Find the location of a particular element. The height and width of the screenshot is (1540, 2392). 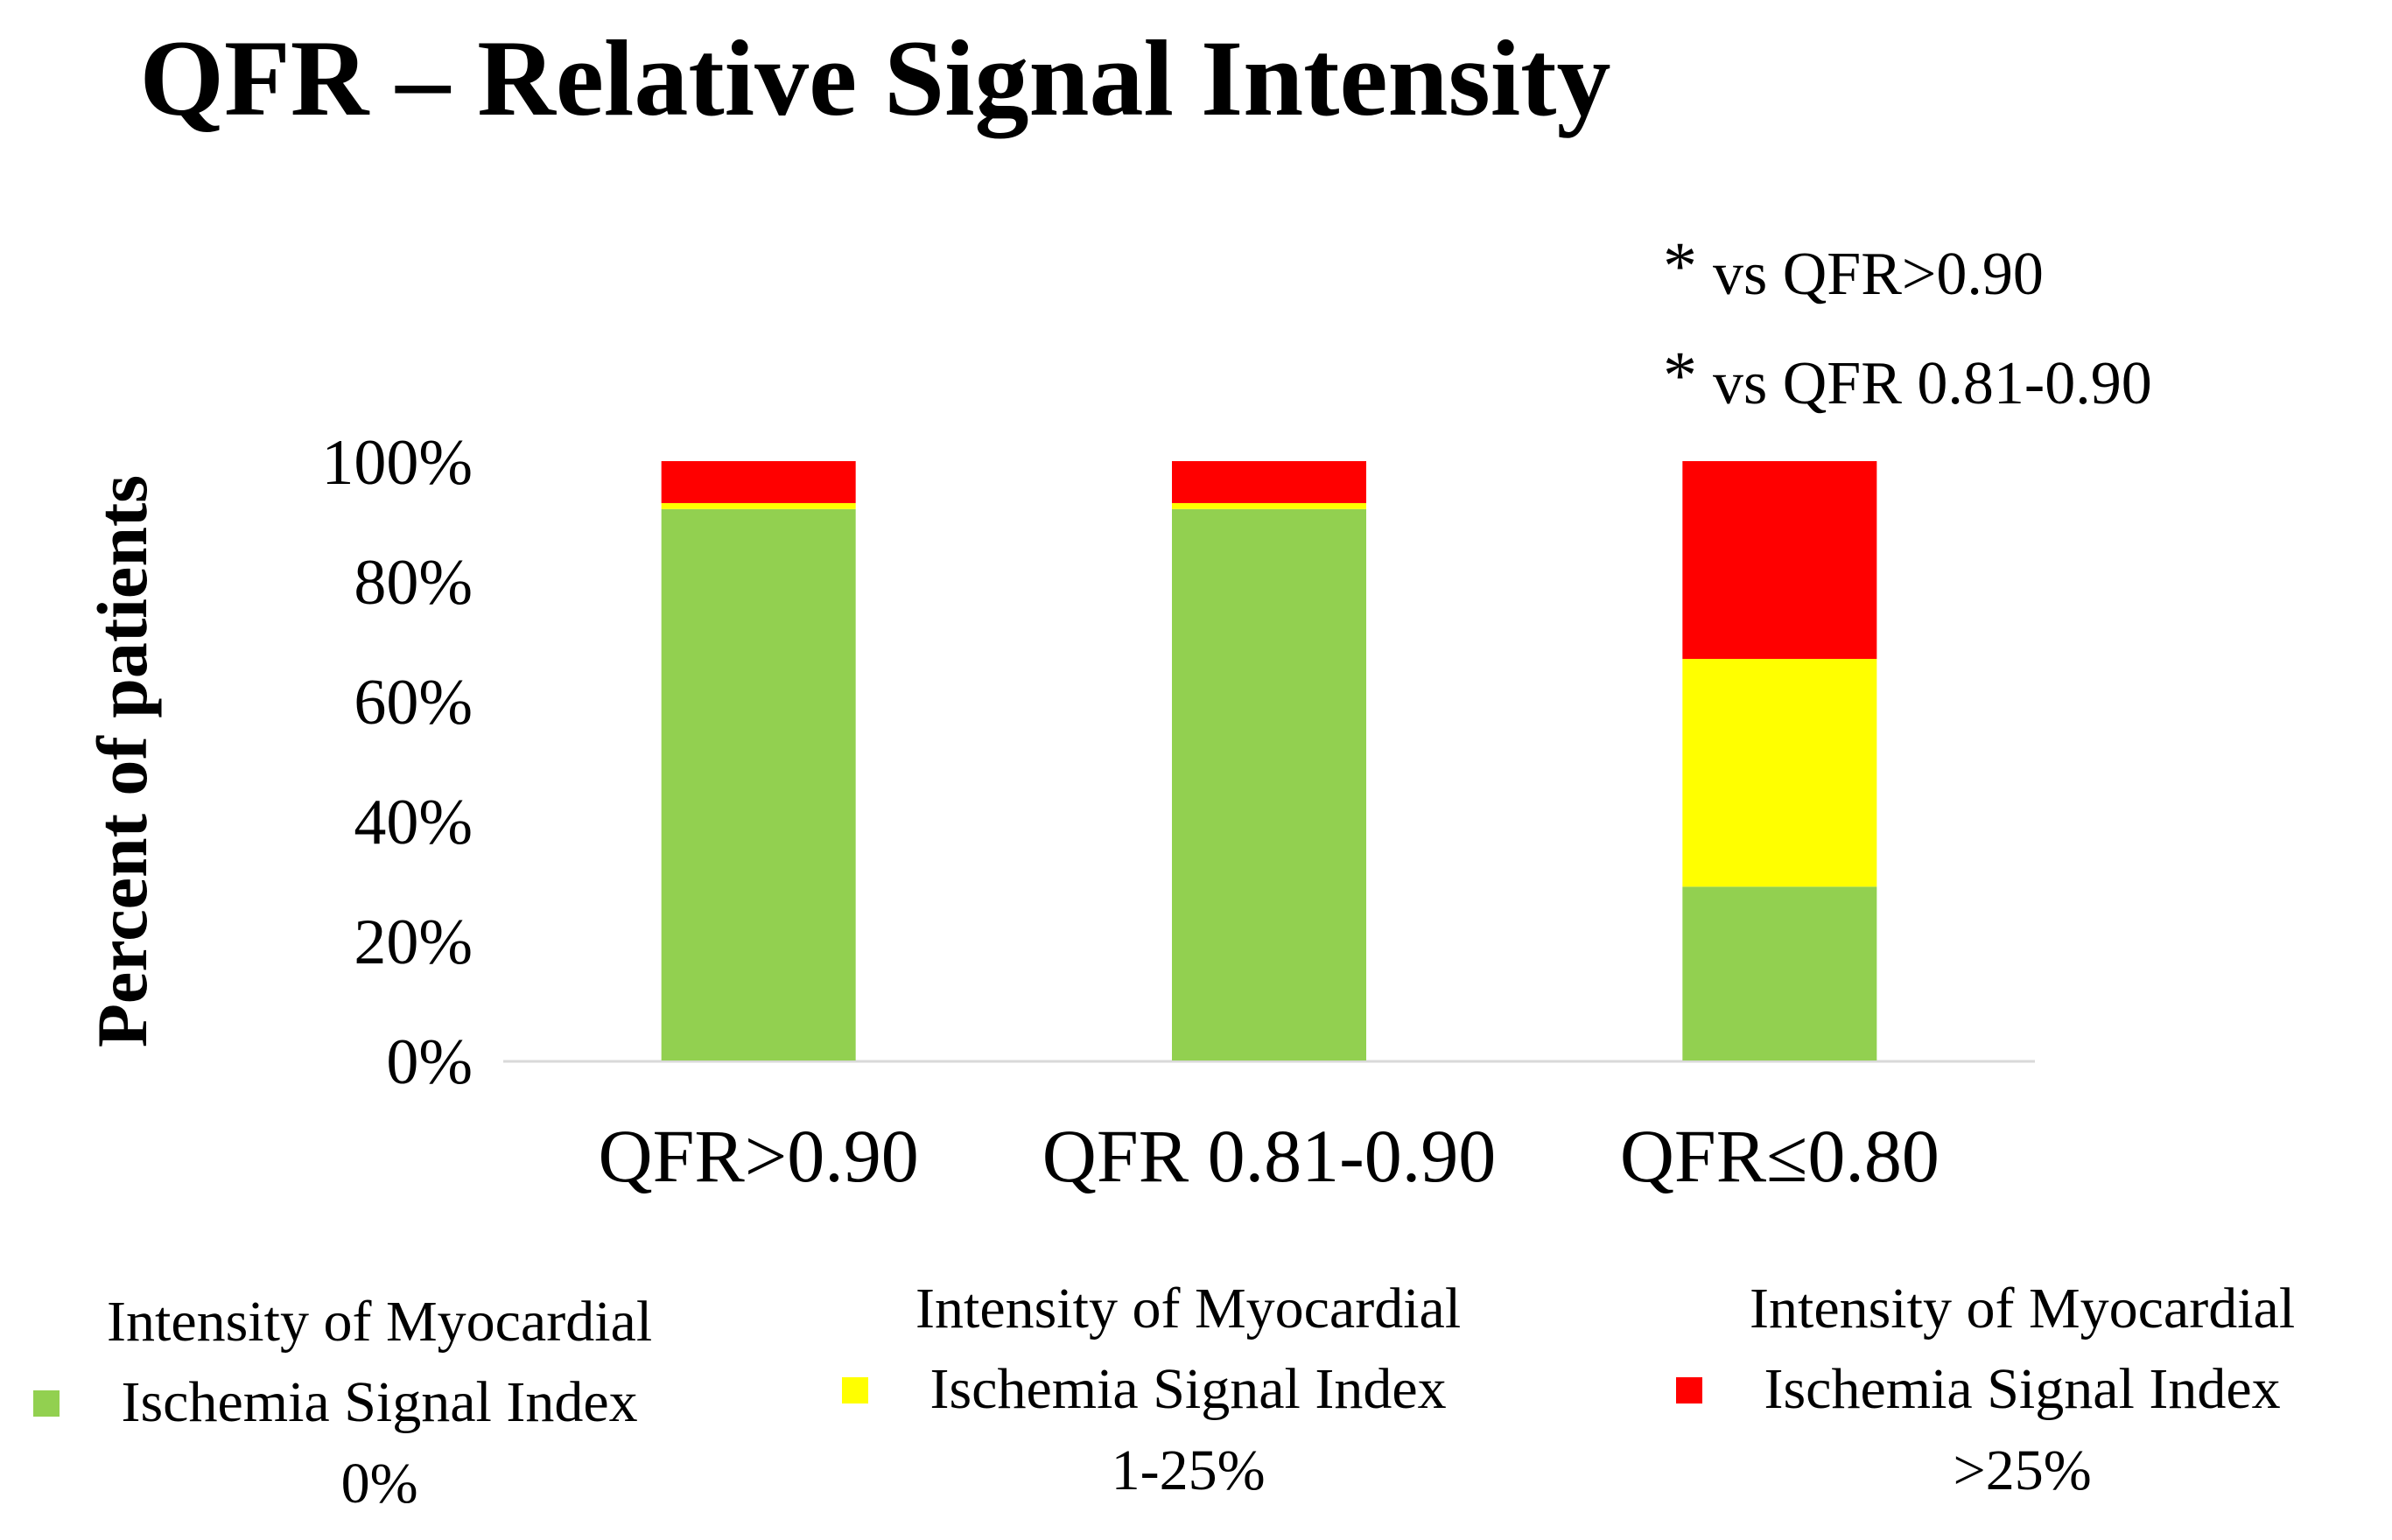

y-tick-label: 0% is located at coordinates (430, 1062).